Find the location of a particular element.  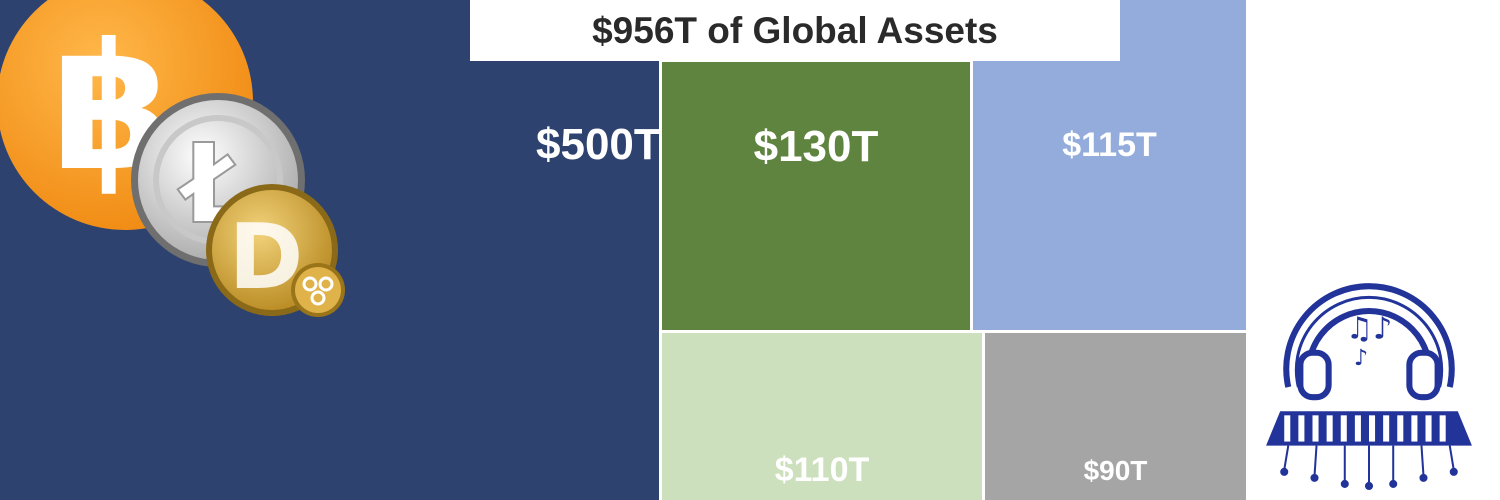

chart-title-box: $956T of Global Assets is located at coordinates (795, 30).